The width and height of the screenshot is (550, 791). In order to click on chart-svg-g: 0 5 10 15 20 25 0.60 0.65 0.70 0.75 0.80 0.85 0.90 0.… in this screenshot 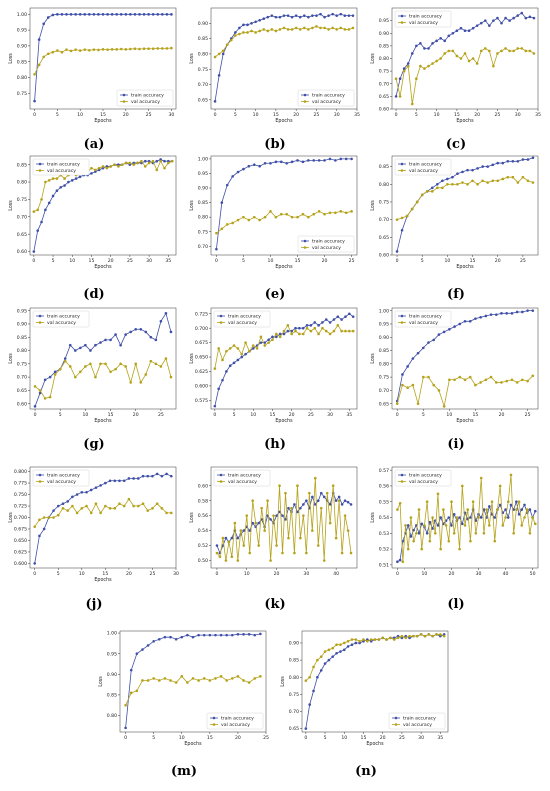, I will do `click(92, 365)`.